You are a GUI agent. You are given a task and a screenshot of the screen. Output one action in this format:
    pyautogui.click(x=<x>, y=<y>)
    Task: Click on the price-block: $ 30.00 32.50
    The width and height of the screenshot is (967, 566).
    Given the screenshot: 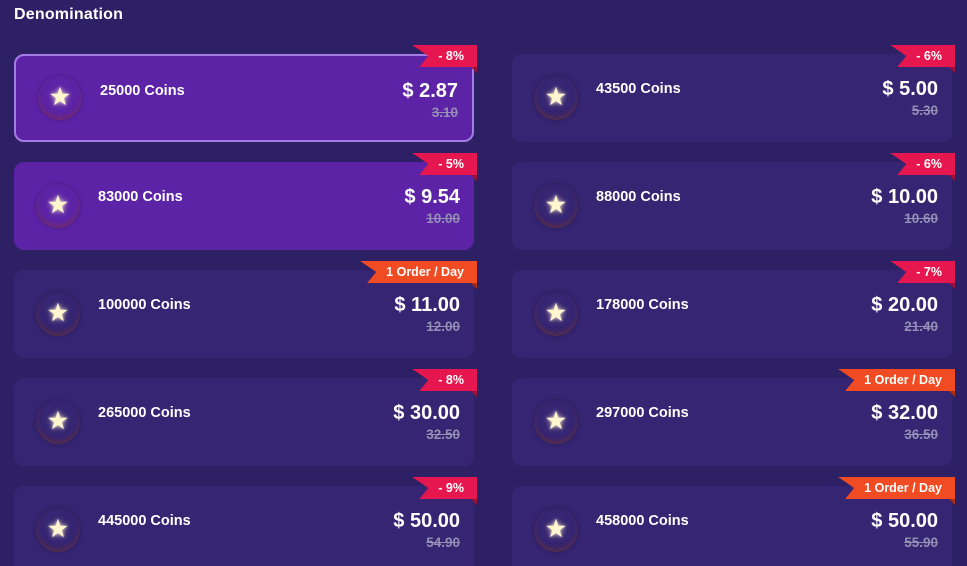 What is the action you would take?
    pyautogui.click(x=426, y=422)
    